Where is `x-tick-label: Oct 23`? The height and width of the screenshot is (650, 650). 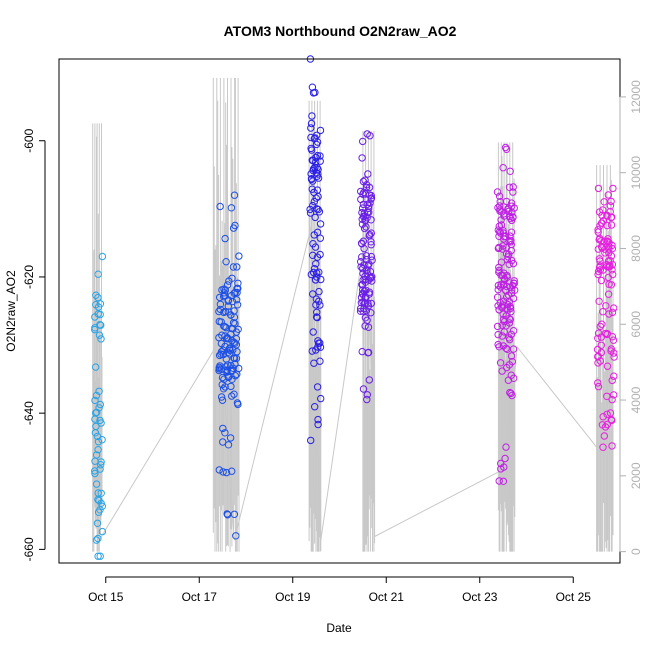 x-tick-label: Oct 23 is located at coordinates (480, 597).